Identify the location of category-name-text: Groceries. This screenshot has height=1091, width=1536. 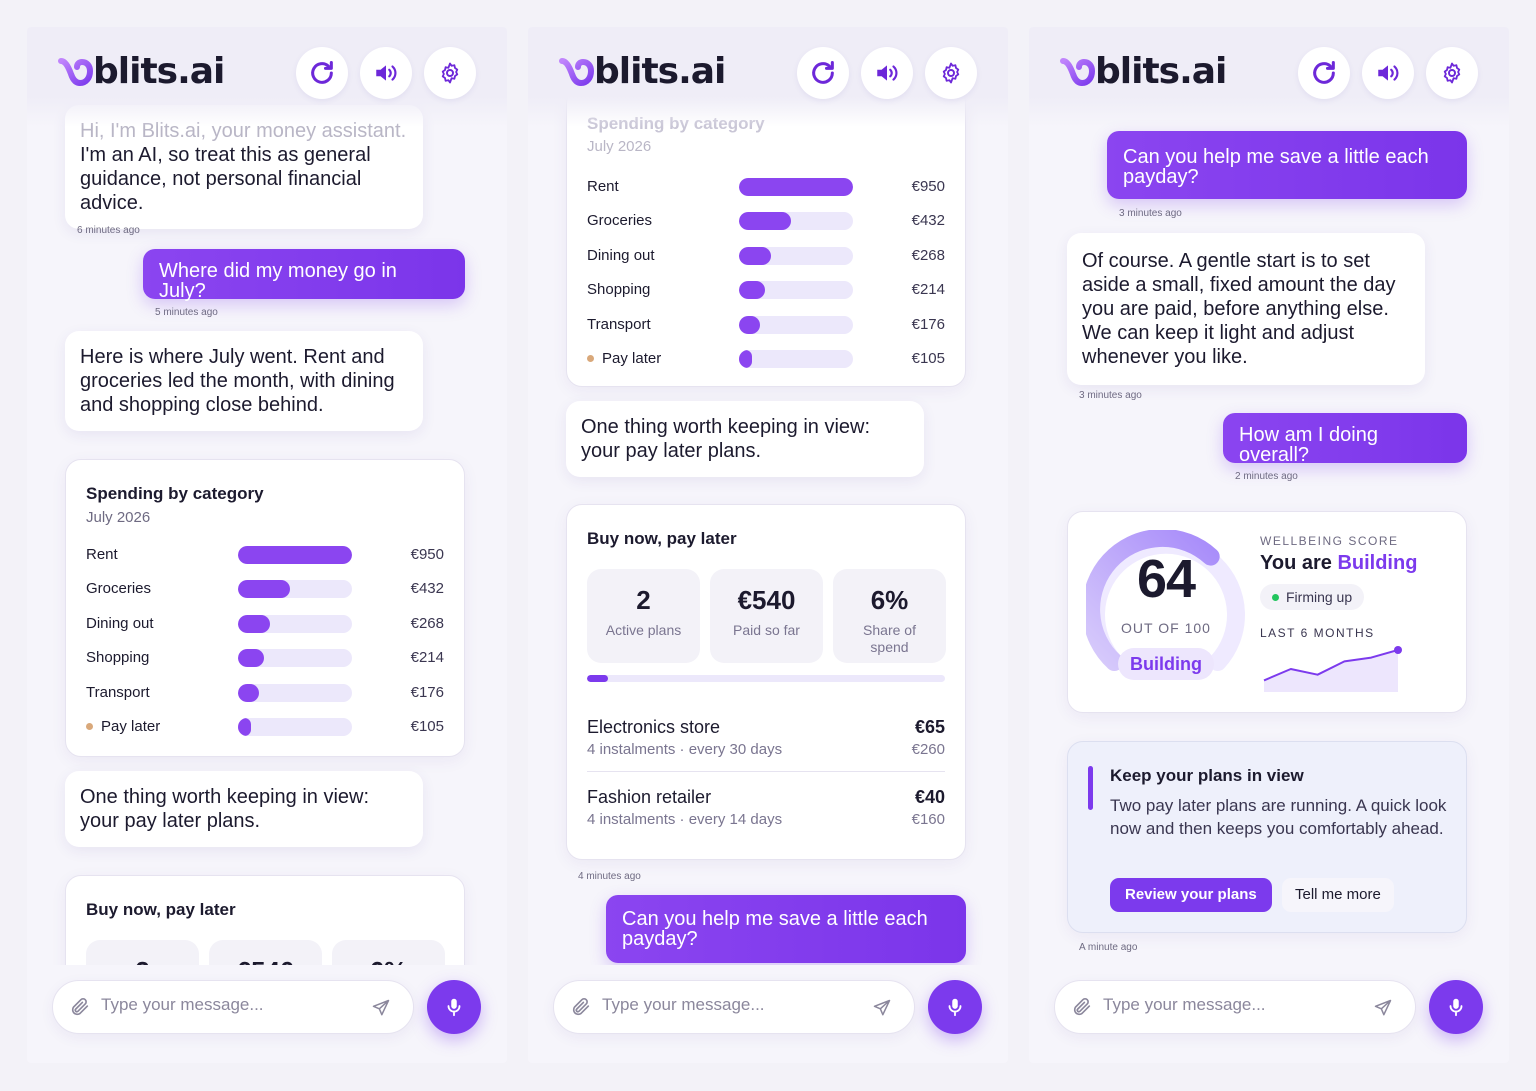
(620, 221).